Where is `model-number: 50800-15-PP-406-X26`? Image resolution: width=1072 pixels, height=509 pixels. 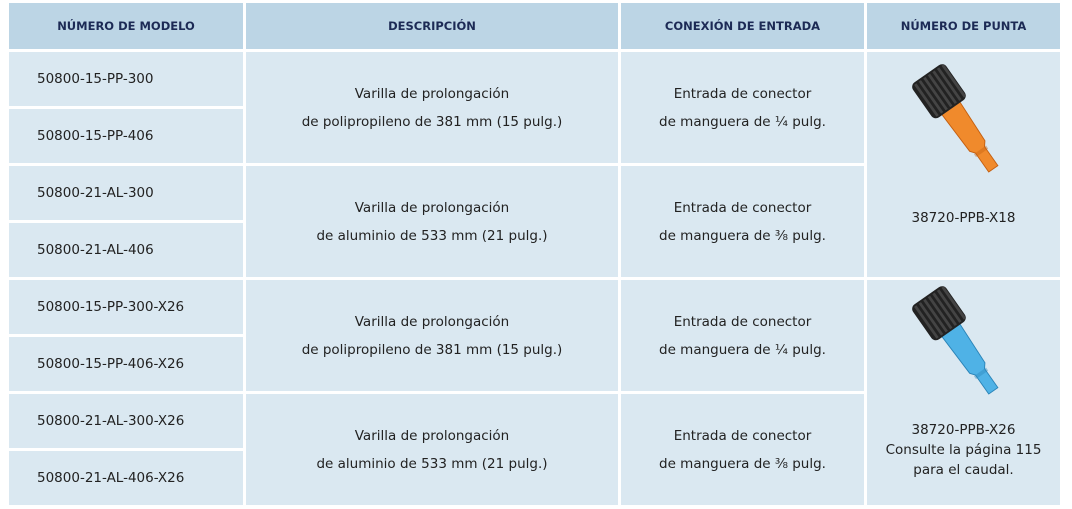
model-number: 50800-15-PP-406-X26 is located at coordinates (126, 364).